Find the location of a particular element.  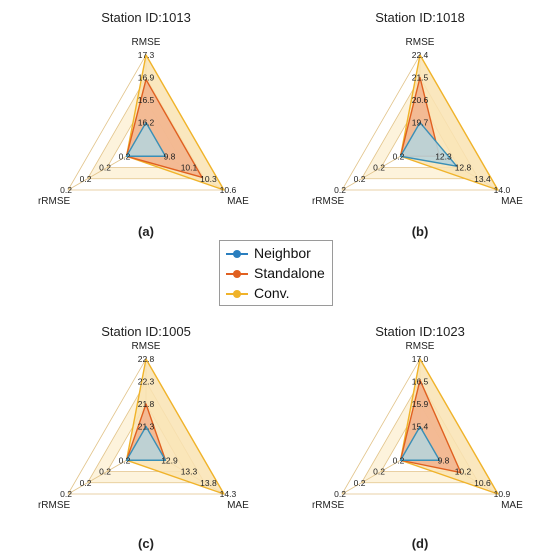

tick-label-mae: 12.3 is located at coordinates (443, 156).